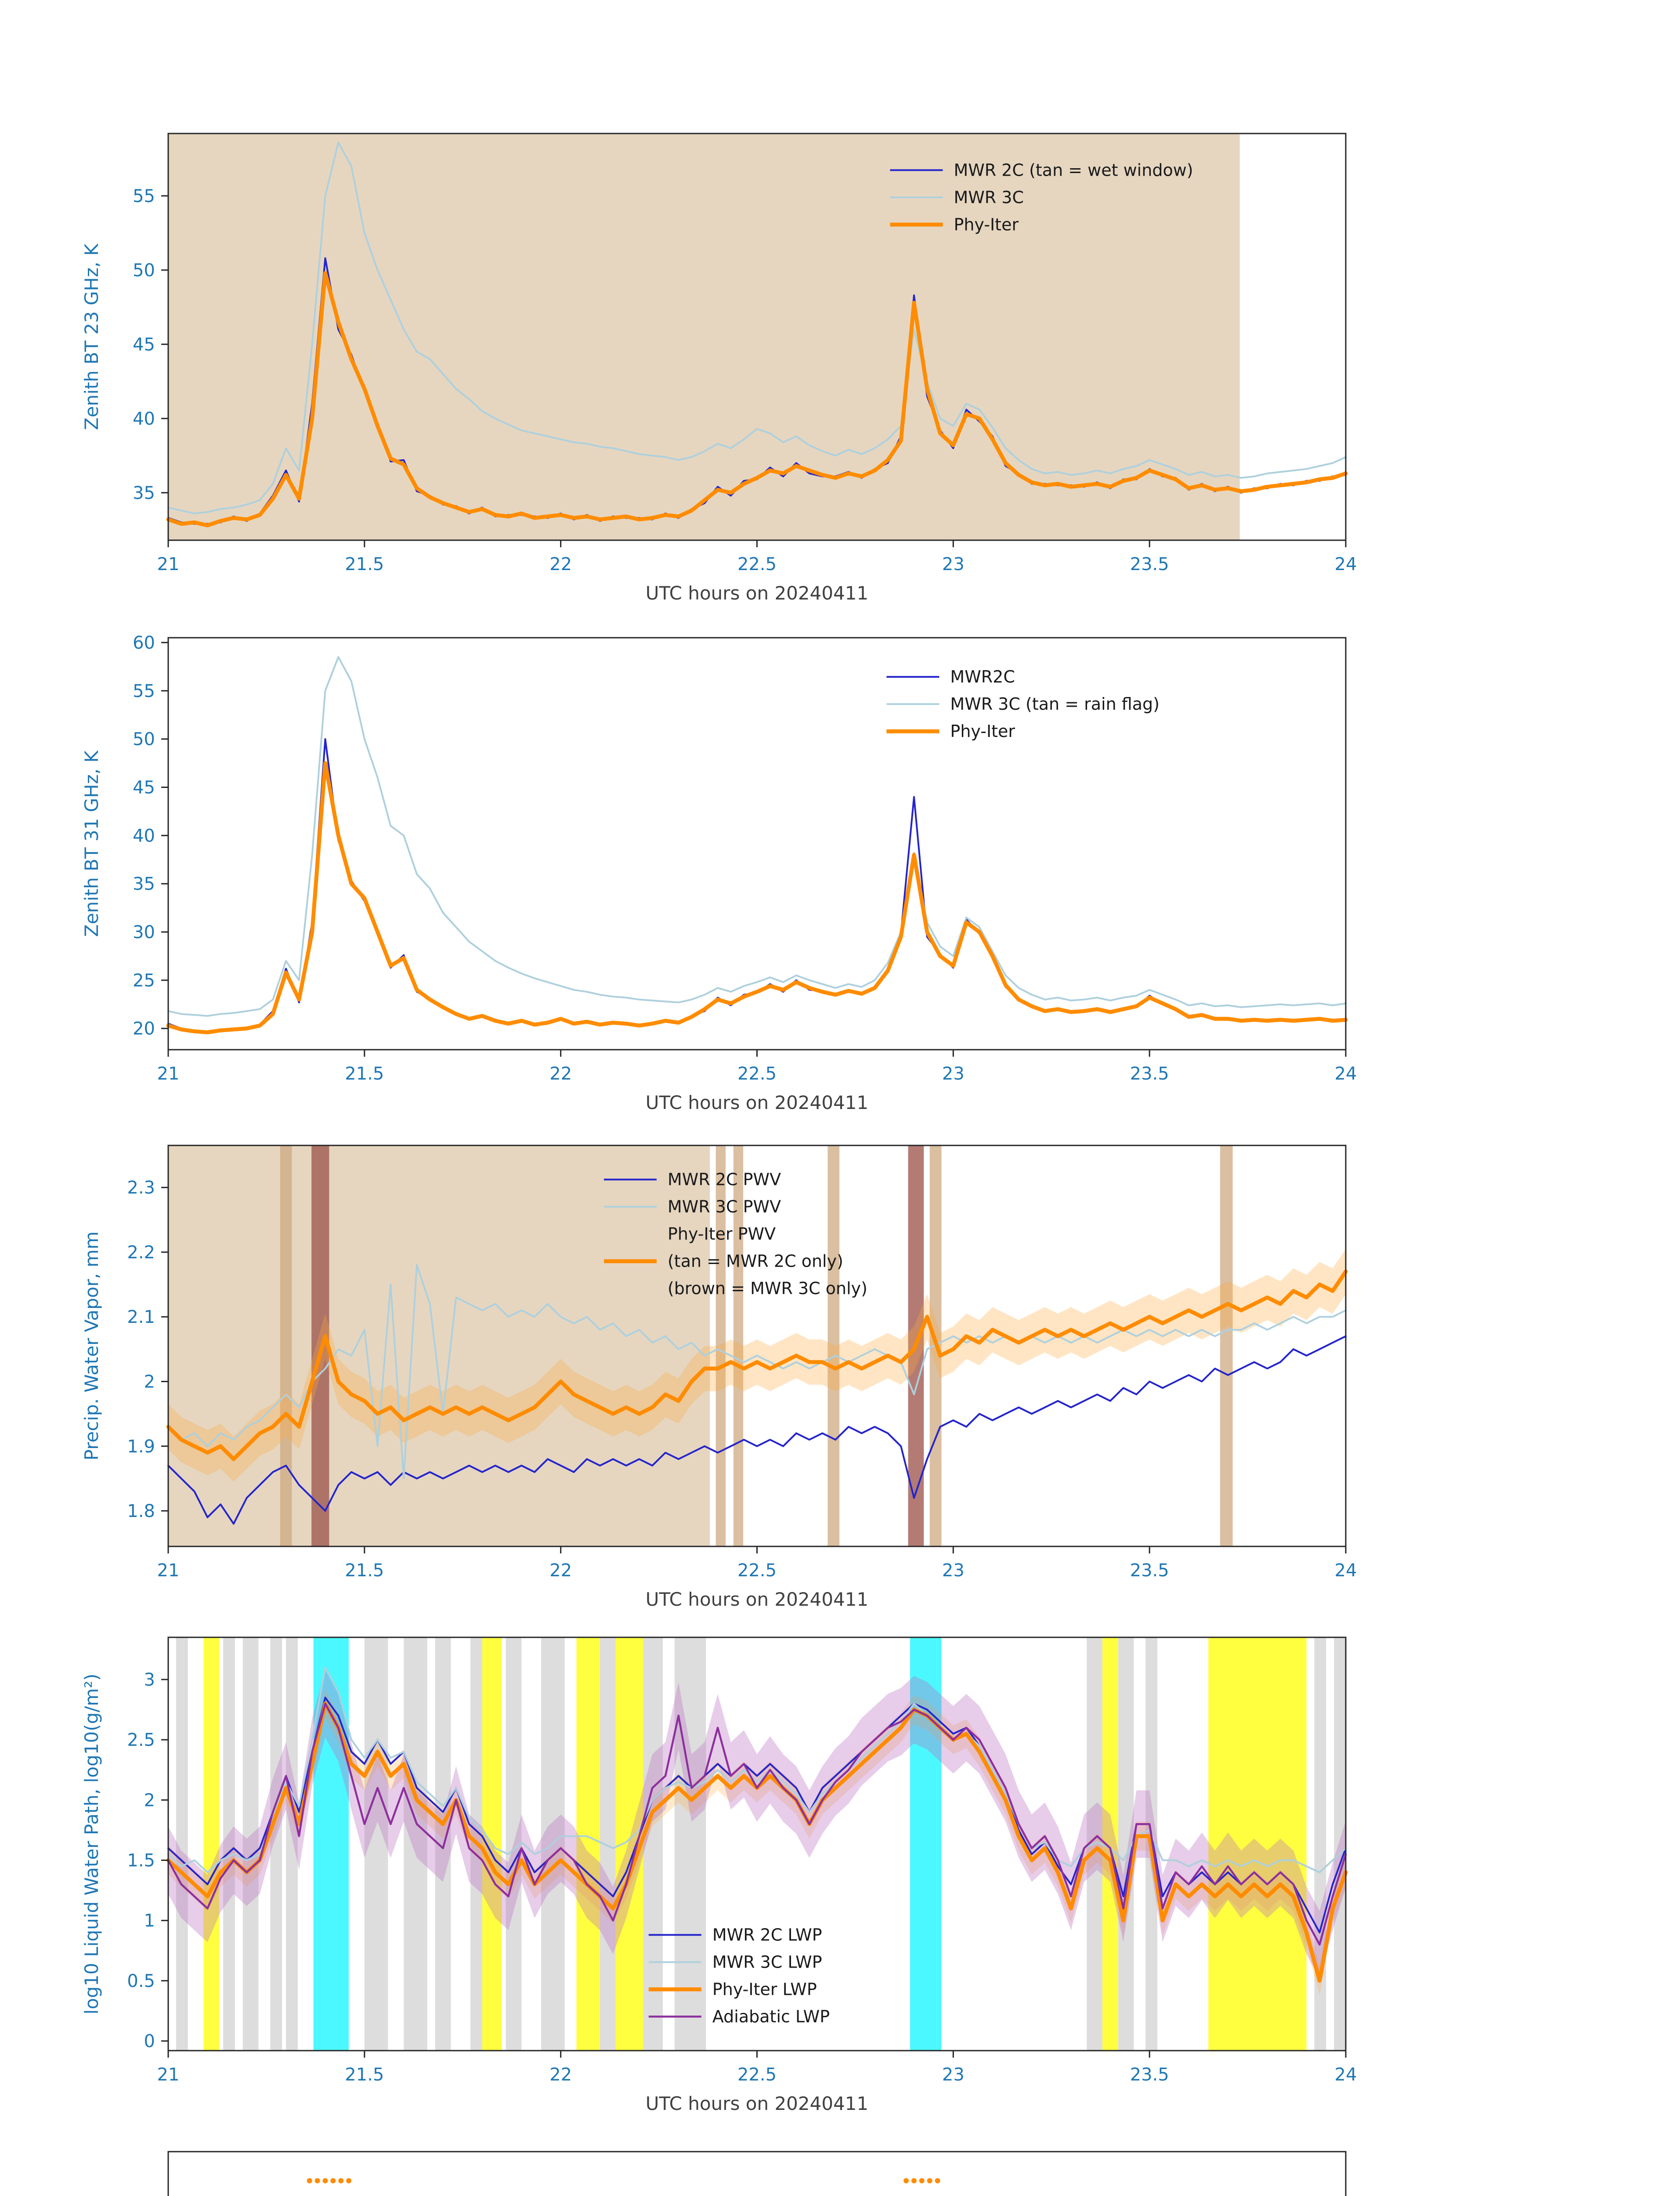 Image resolution: width=1680 pixels, height=2196 pixels. What do you see at coordinates (767, 1962) in the screenshot?
I see `lwp-legend-label: MWR 3C LWP` at bounding box center [767, 1962].